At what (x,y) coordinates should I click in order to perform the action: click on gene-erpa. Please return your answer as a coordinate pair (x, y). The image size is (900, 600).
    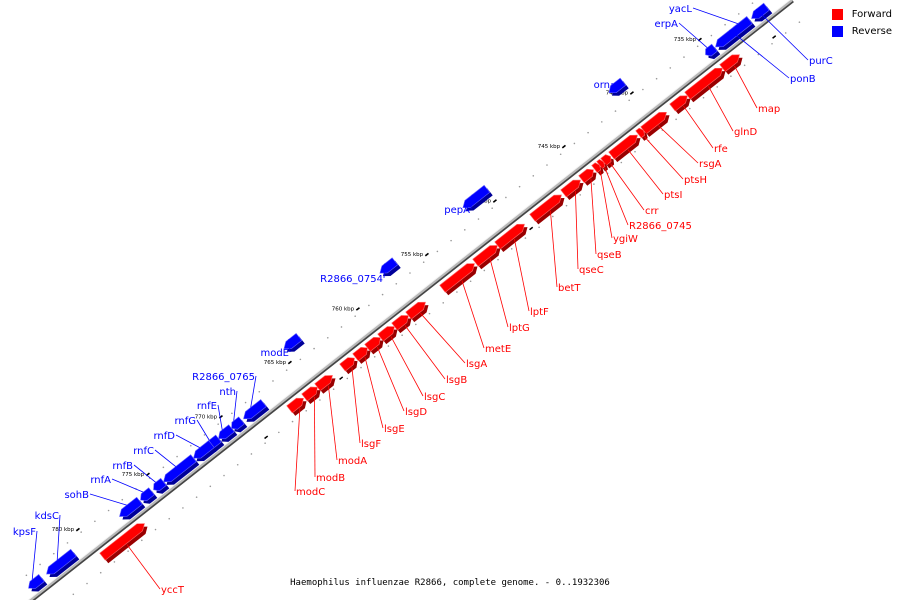
    Looking at the image, I should click on (713, 51).